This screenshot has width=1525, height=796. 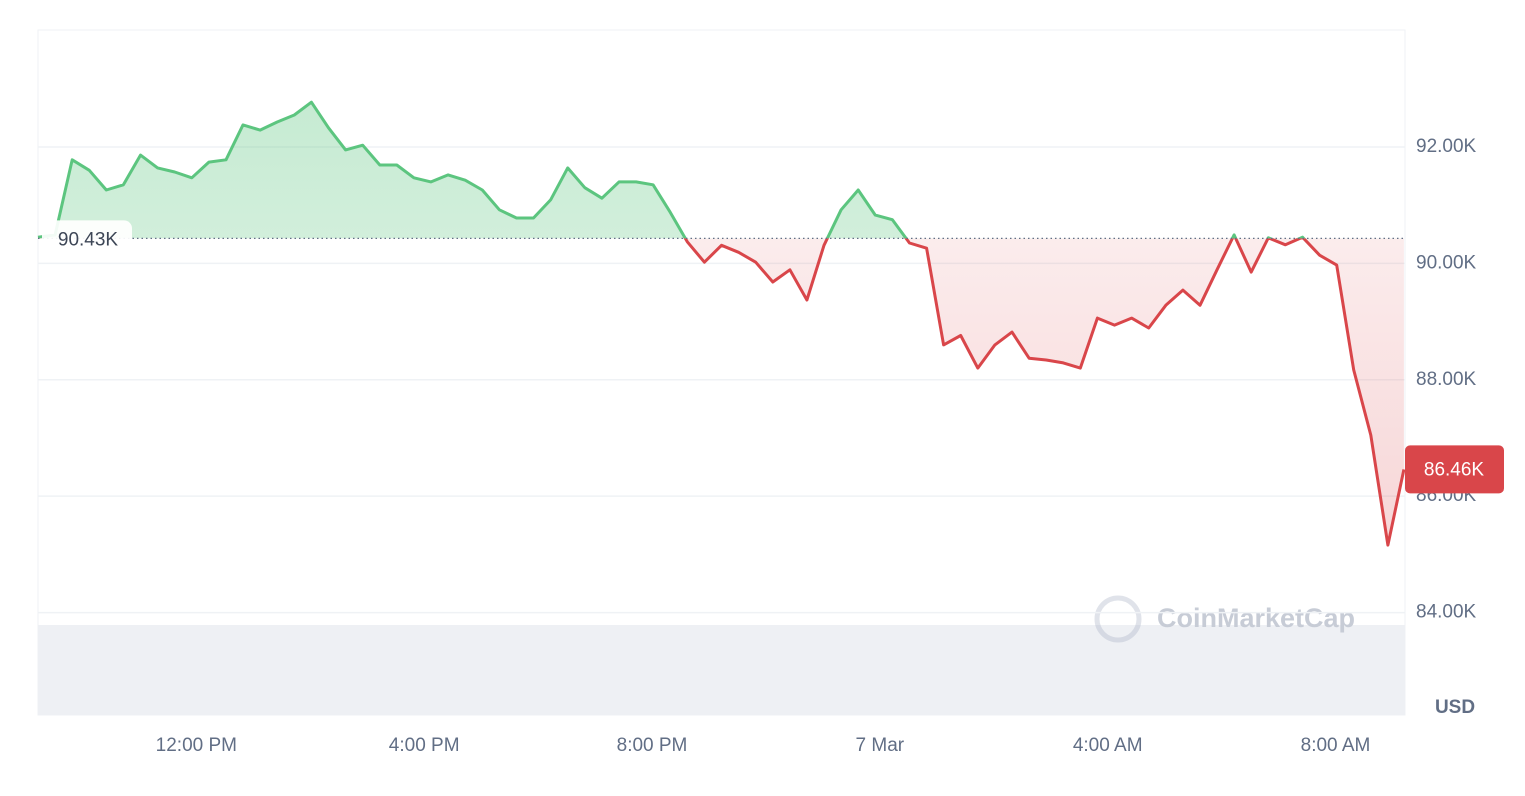 What do you see at coordinates (1446, 379) in the screenshot?
I see `y-tick-label: 88.00K` at bounding box center [1446, 379].